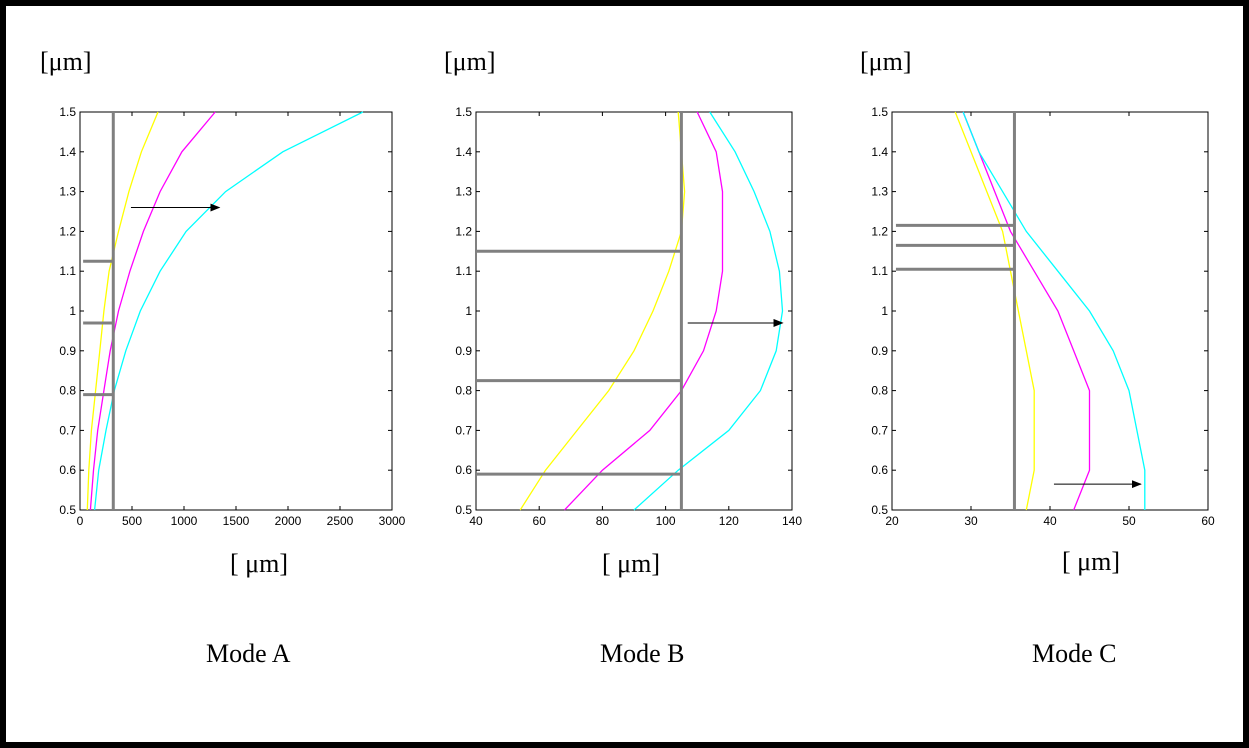  I want to click on x-tick-label: 120, so click(729, 521).